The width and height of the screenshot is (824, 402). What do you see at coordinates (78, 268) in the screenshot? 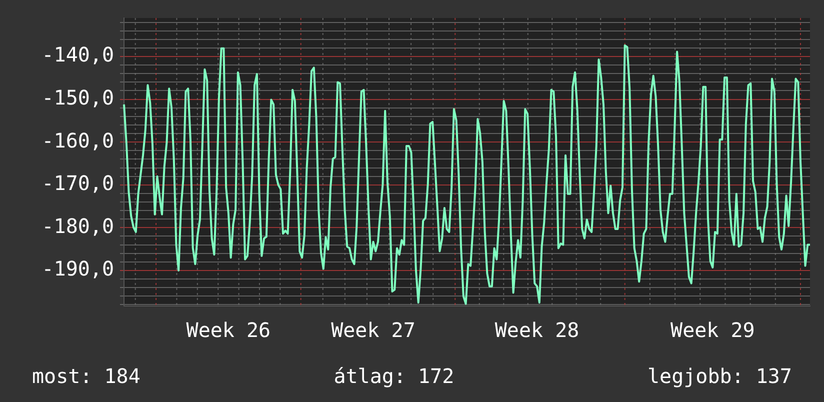
I see `y-tick-label: -190,0` at bounding box center [78, 268].